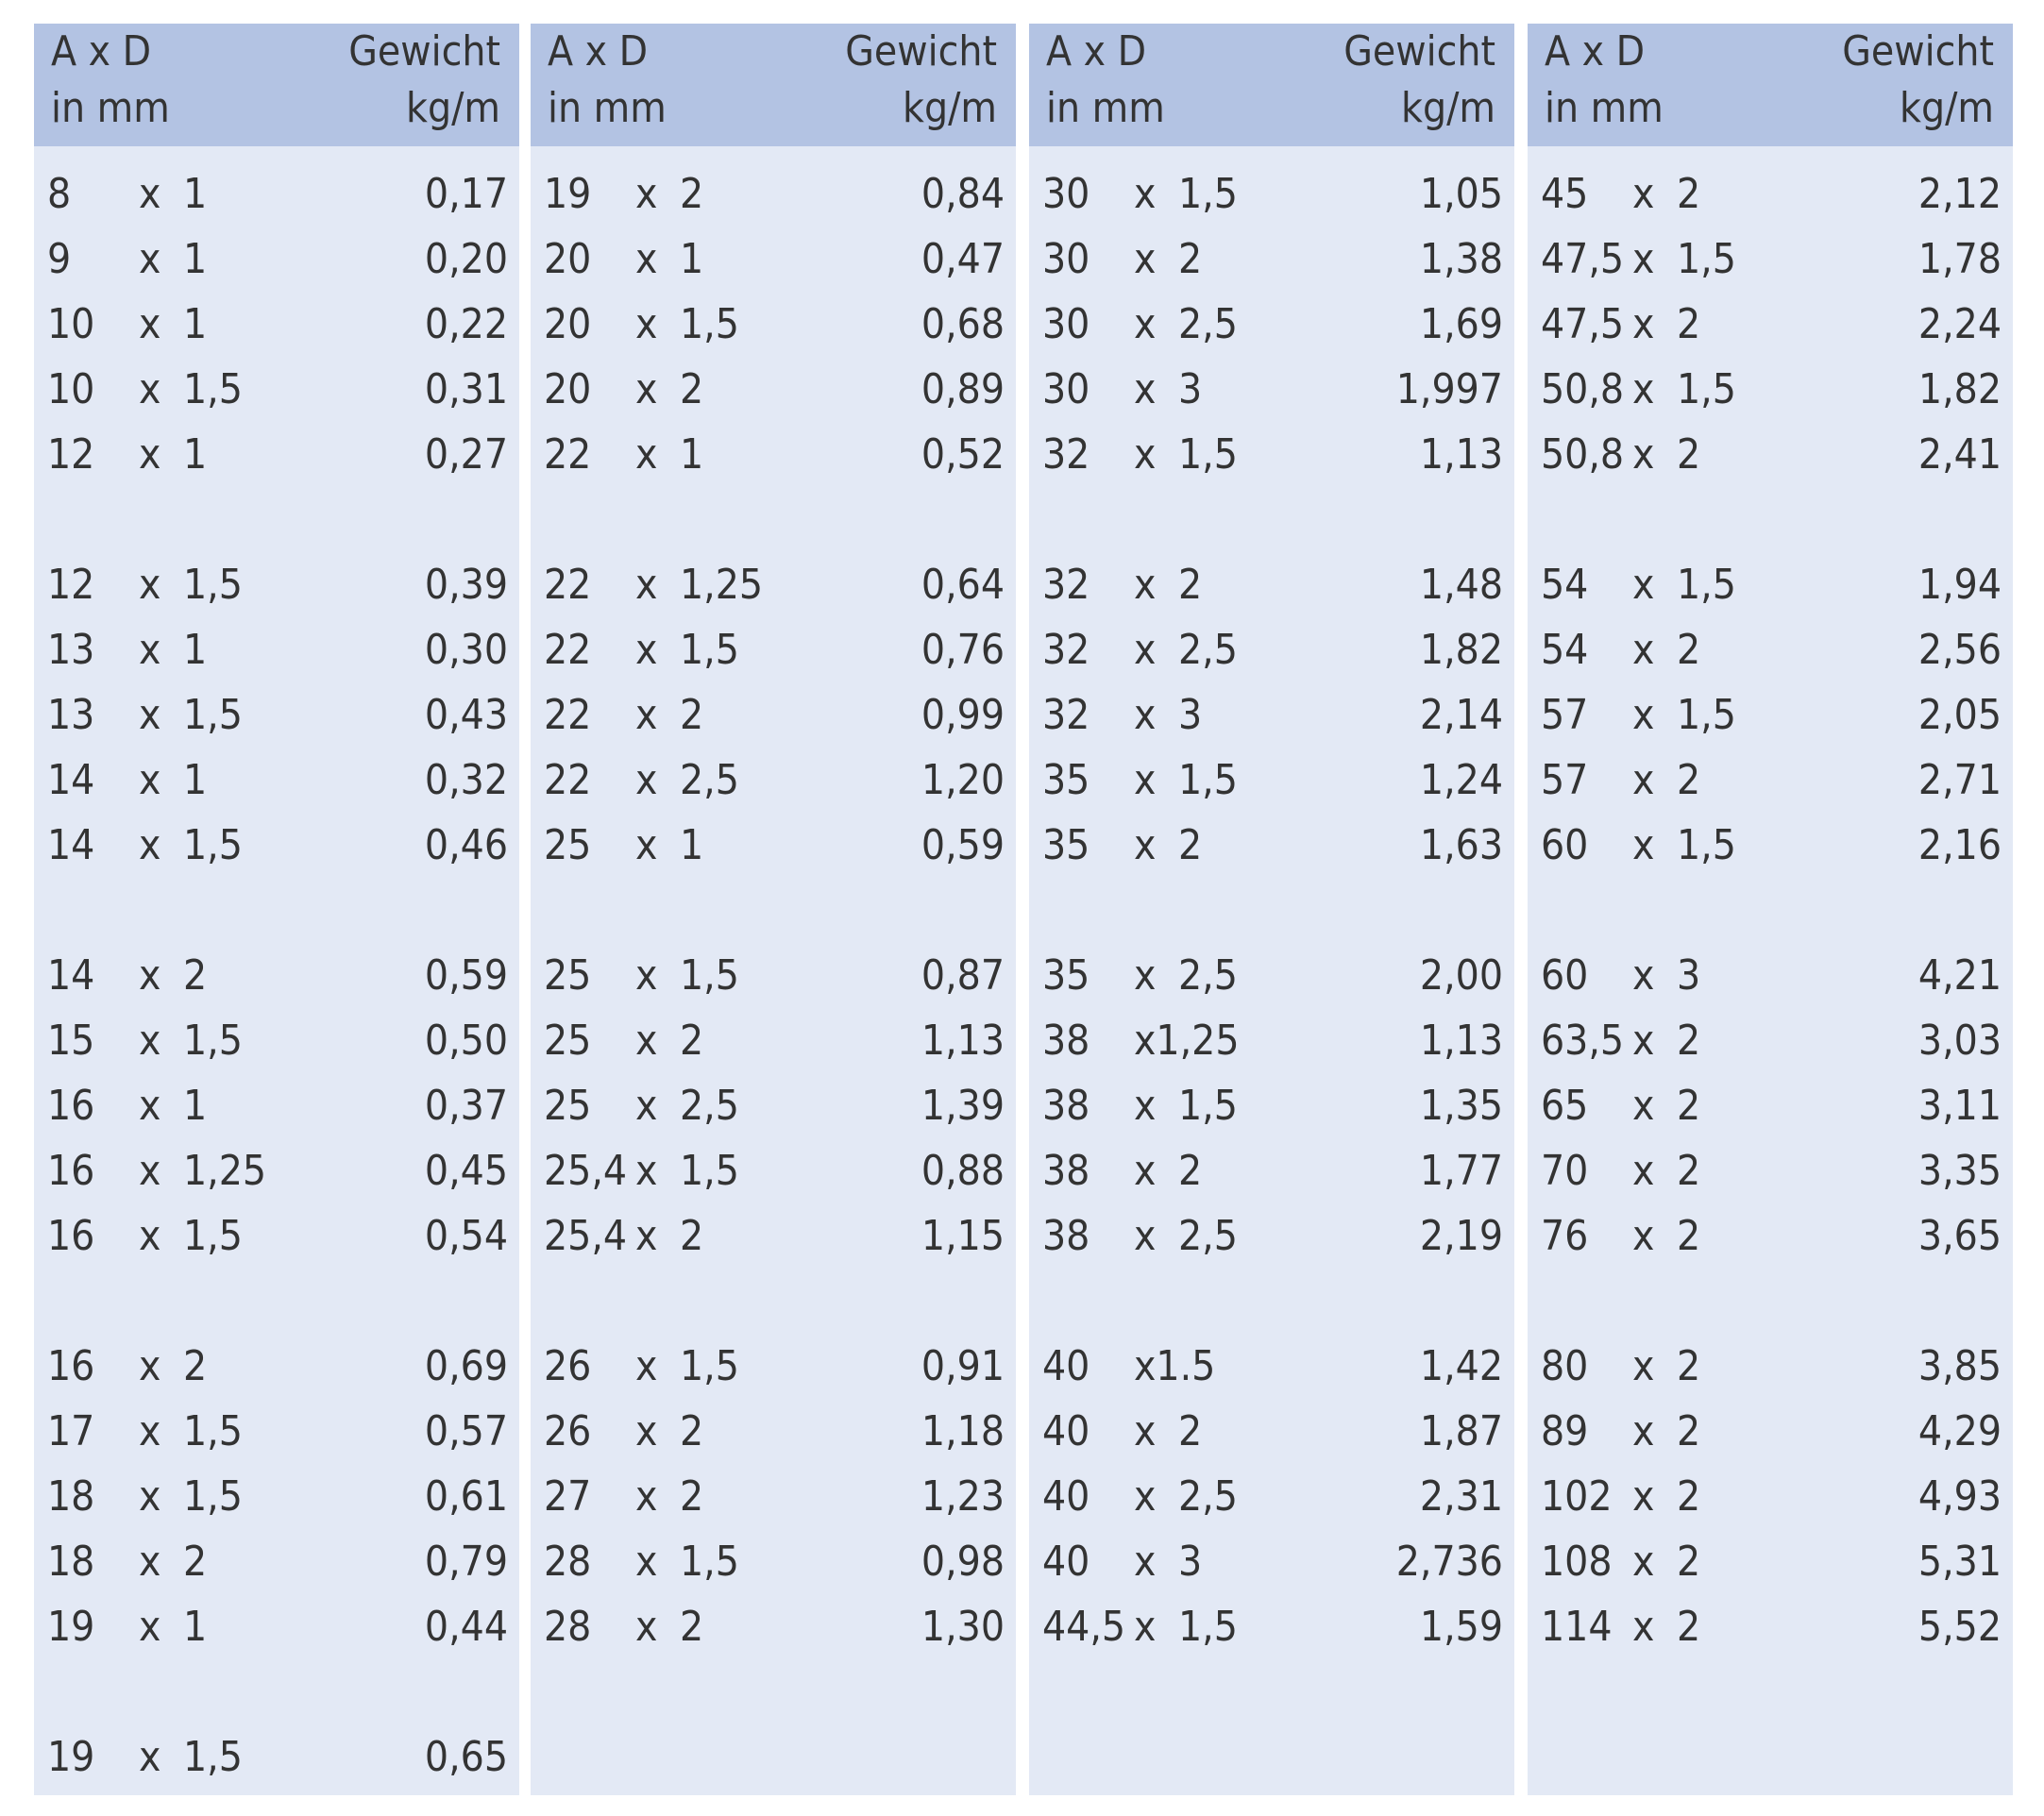  I want to click on outer-diameter: 25, so click(568, 975).